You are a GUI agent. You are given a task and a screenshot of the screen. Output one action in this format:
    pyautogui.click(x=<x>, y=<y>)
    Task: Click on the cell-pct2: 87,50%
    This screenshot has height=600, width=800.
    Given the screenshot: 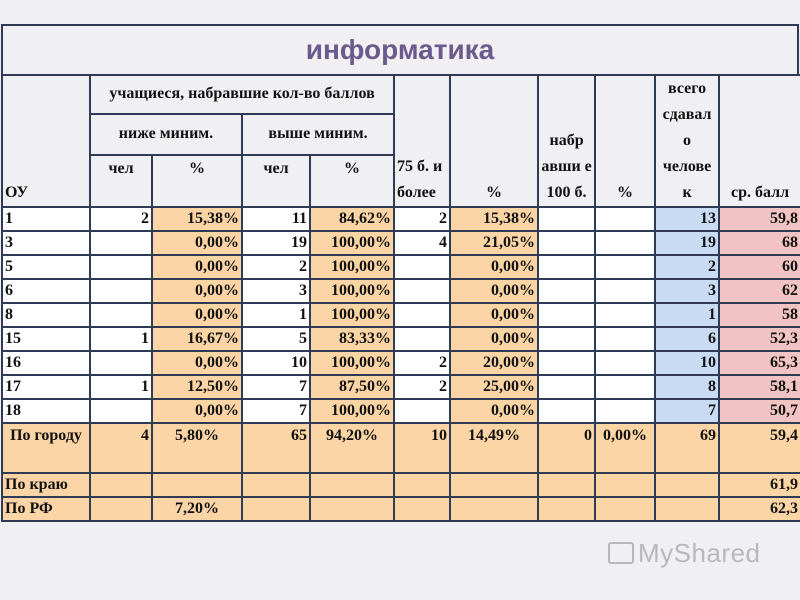 What is the action you would take?
    pyautogui.click(x=352, y=387)
    